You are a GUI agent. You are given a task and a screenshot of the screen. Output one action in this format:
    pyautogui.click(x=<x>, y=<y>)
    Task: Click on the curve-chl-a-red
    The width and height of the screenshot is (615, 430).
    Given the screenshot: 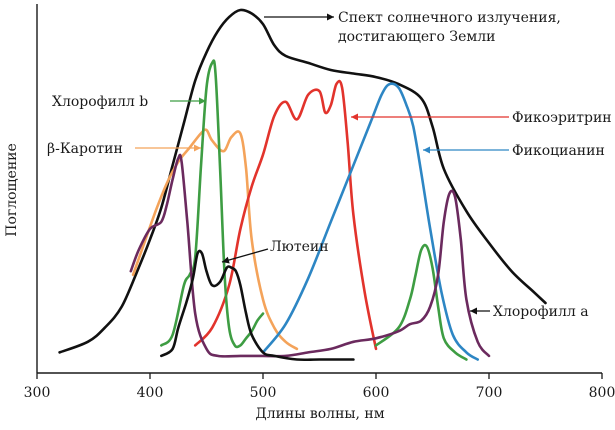 What is the action you would take?
    pyautogui.click(x=421, y=302)
    